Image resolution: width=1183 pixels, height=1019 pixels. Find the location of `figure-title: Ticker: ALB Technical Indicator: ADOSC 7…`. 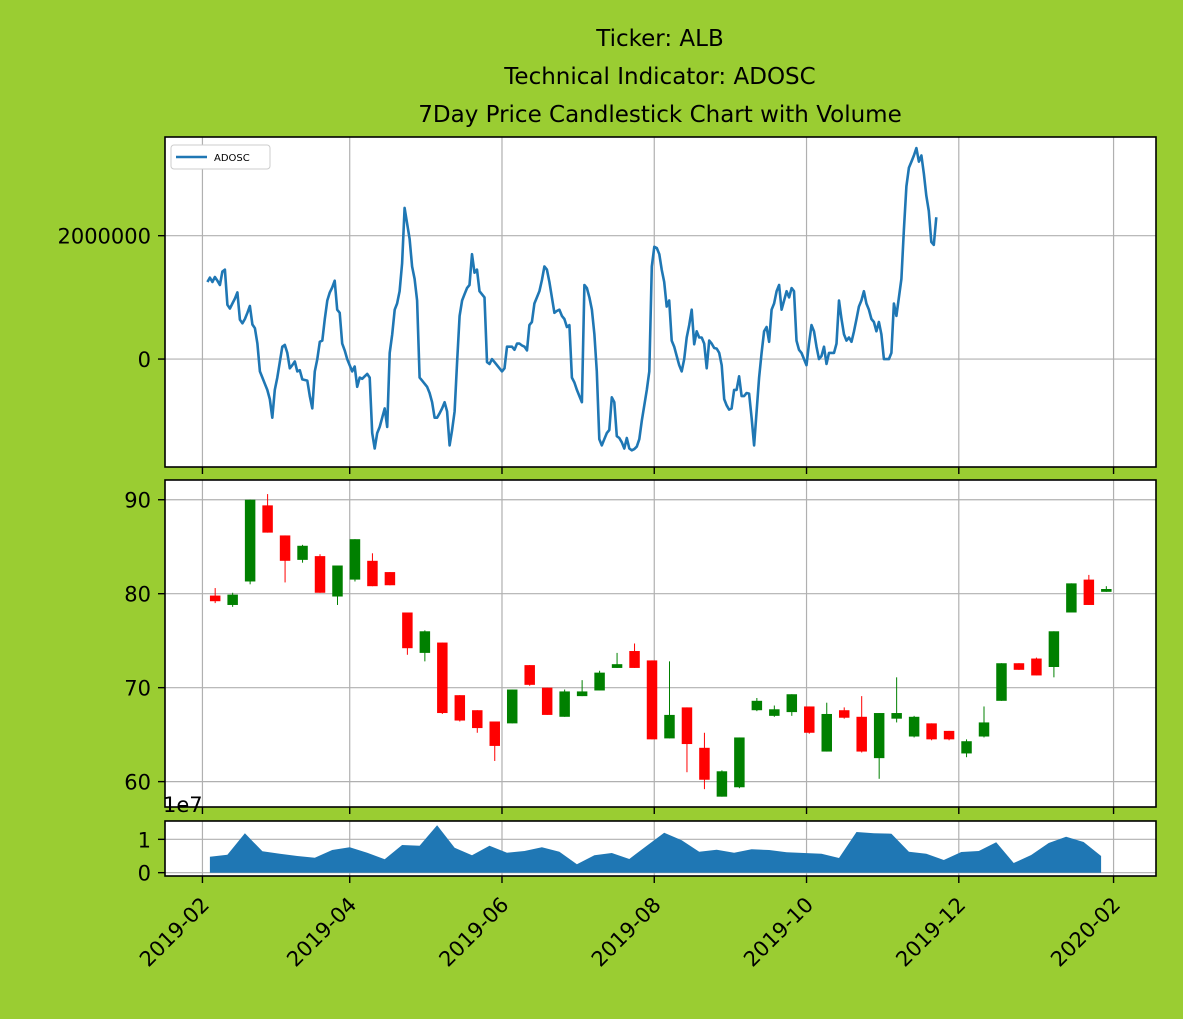

figure-title: Ticker: ALB Technical Indicator: ADOSC 7… is located at coordinates (659, 77).